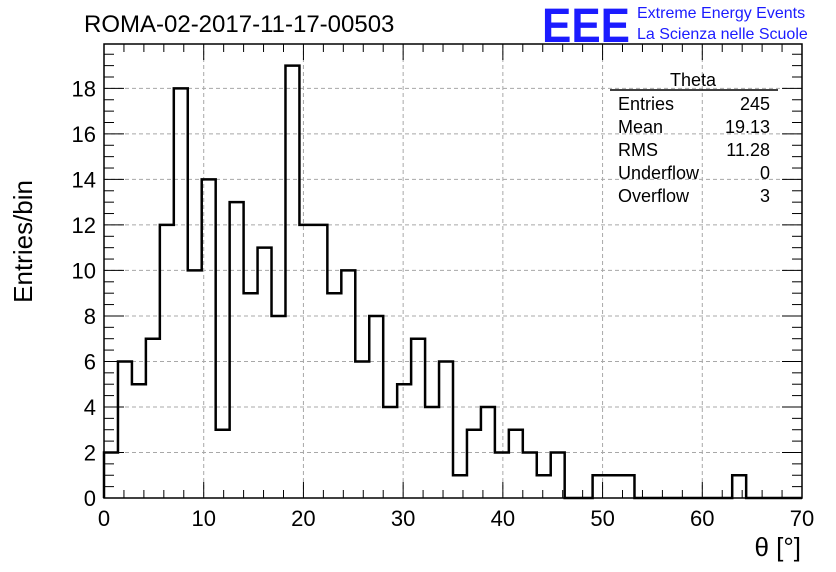  What do you see at coordinates (104, 518) in the screenshot?
I see `x-tick-label: 0` at bounding box center [104, 518].